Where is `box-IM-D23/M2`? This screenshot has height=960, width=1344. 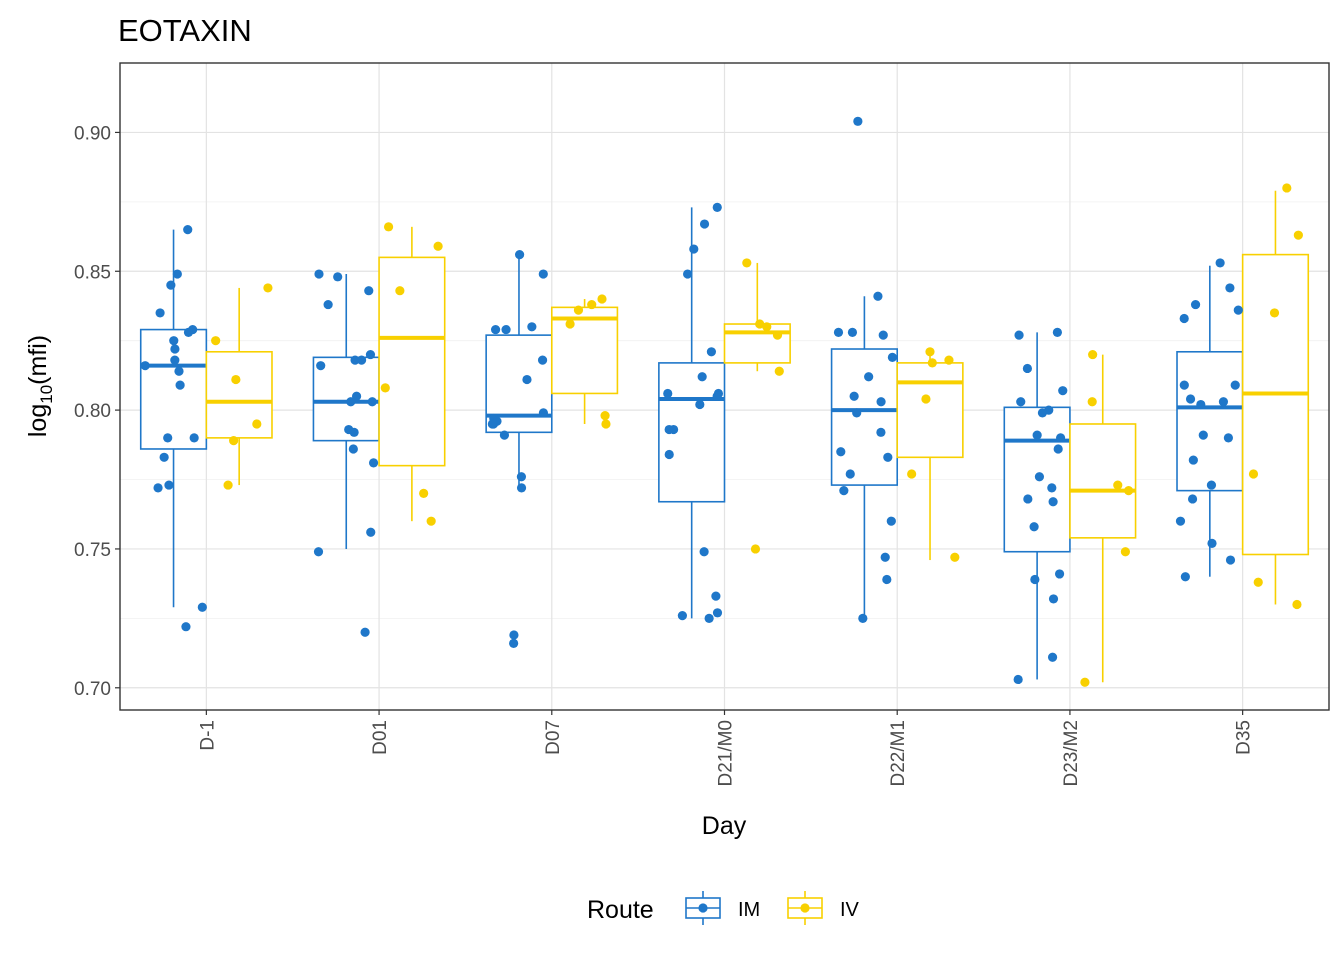 box-IM-D23/M2 is located at coordinates (1037, 506).